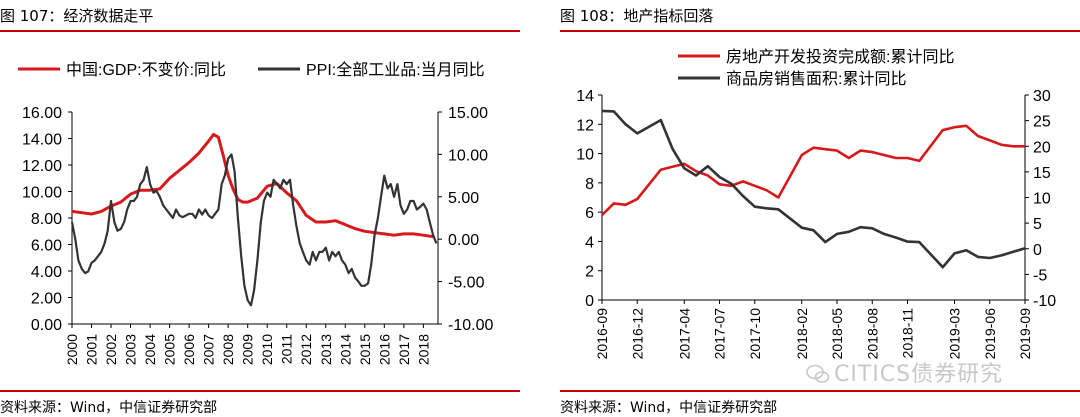 This screenshot has height=417, width=1080. I want to click on y-tick-label-right: -5, so click(1040, 275).